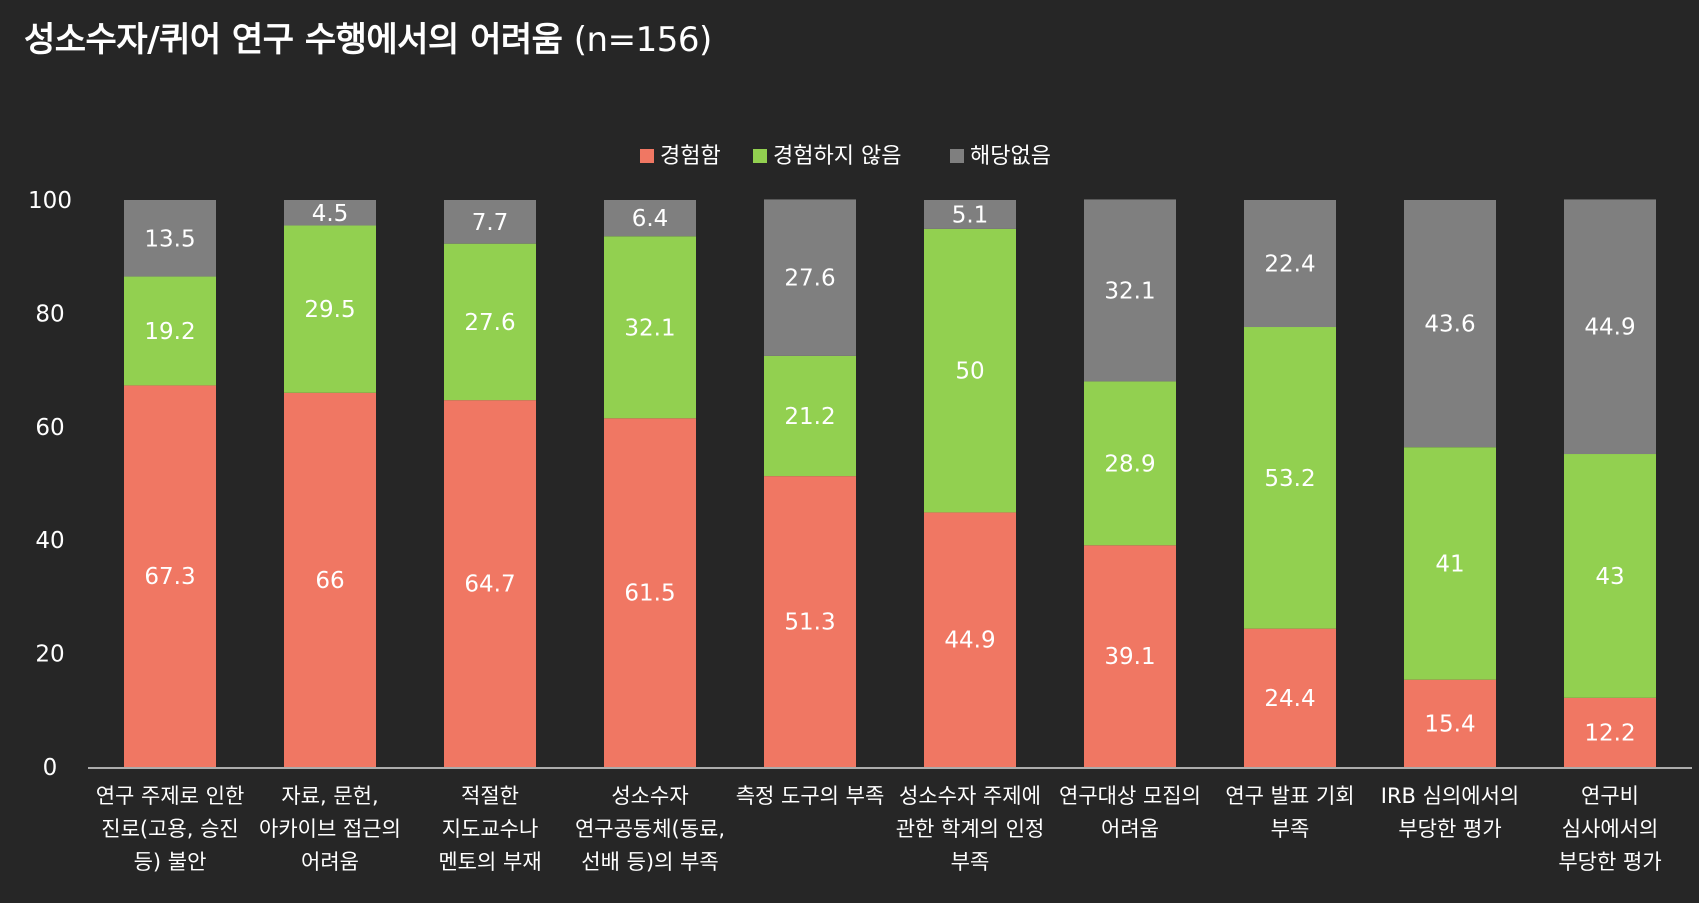 This screenshot has height=903, width=1699. I want to click on x-tick-label-4-line-2: 연구공동체(동료,, so click(650, 829).